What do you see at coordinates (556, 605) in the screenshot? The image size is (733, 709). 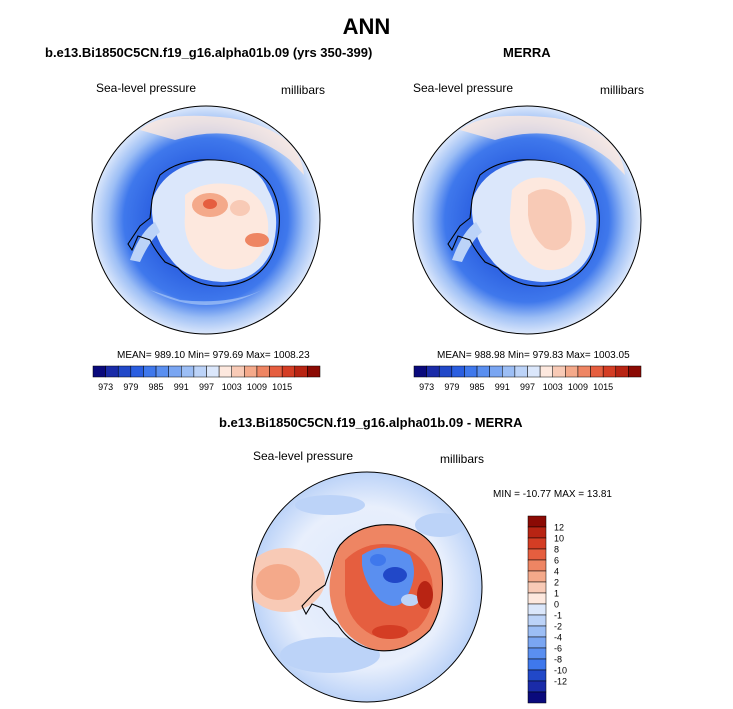 I see `colorbar-tick-label: 0` at bounding box center [556, 605].